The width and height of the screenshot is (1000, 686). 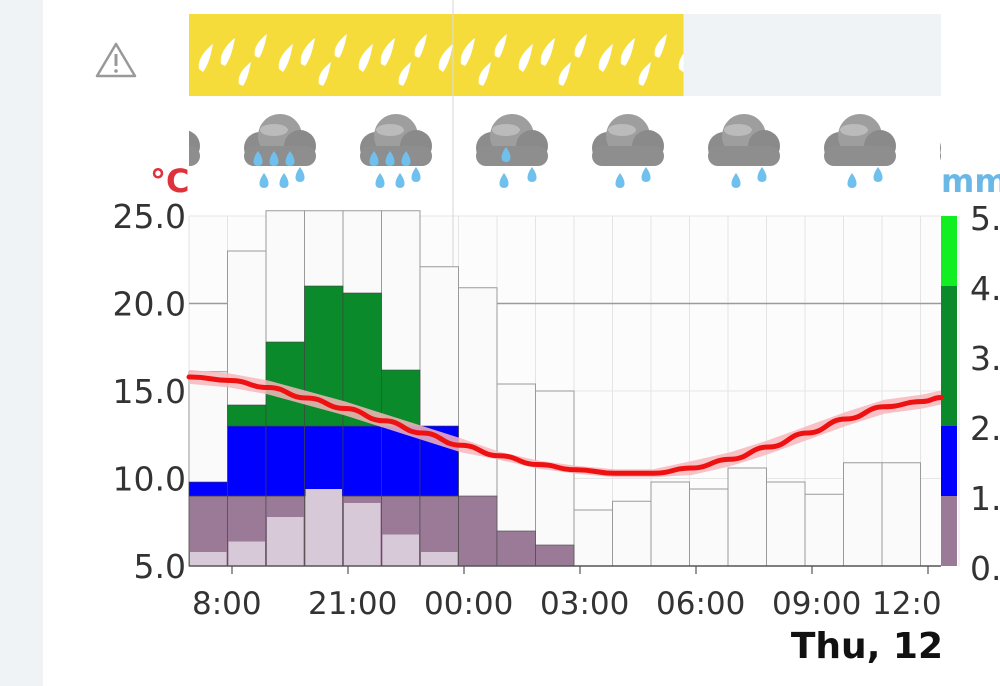 What do you see at coordinates (21, 343) in the screenshot?
I see `left-sidebar-strip` at bounding box center [21, 343].